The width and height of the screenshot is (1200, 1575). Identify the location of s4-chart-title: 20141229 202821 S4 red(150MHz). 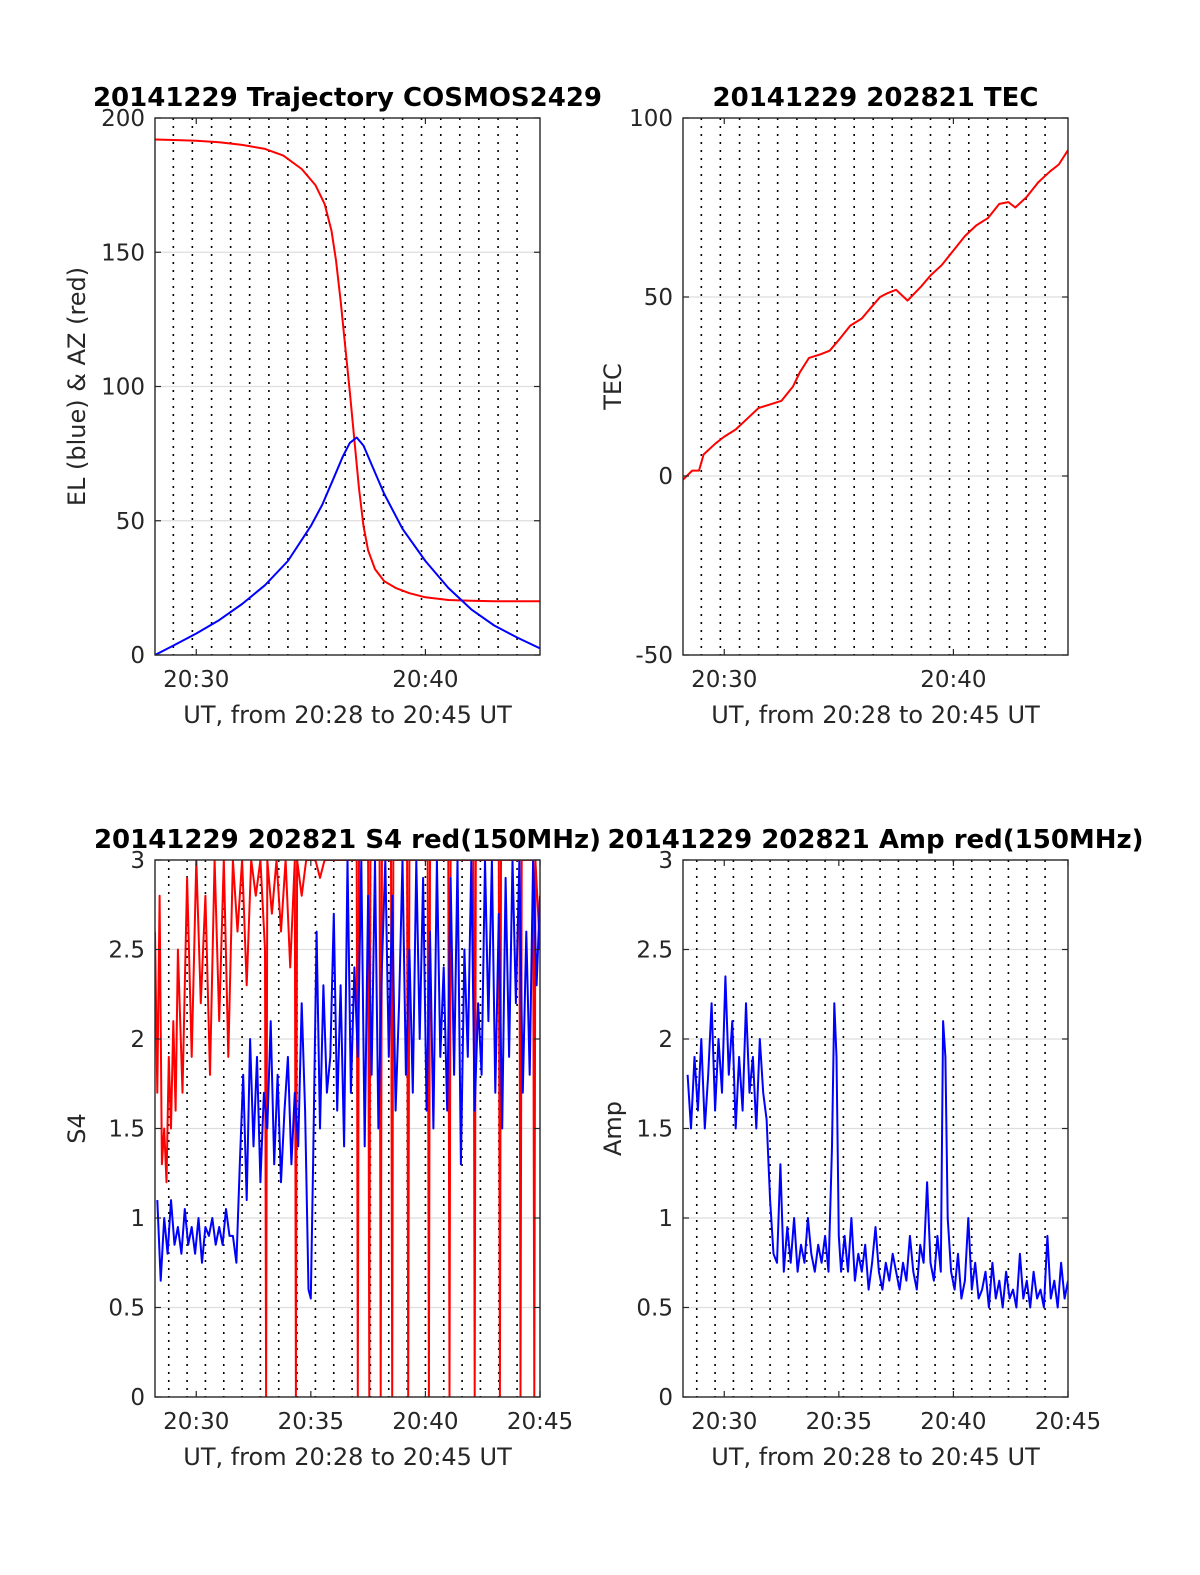
(347, 840).